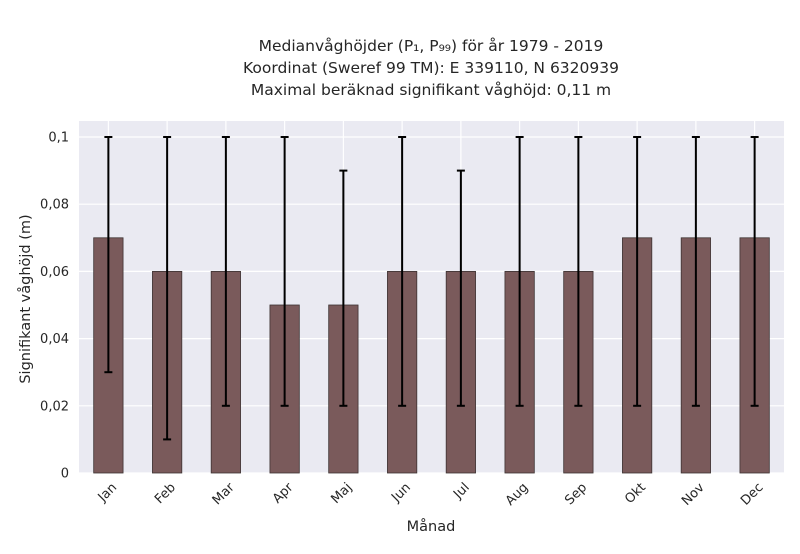 This screenshot has height=554, width=800. What do you see at coordinates (54, 306) in the screenshot?
I see `y-axis-ticks: 0 0,02 0,04 0,06 0,08 0,1` at bounding box center [54, 306].